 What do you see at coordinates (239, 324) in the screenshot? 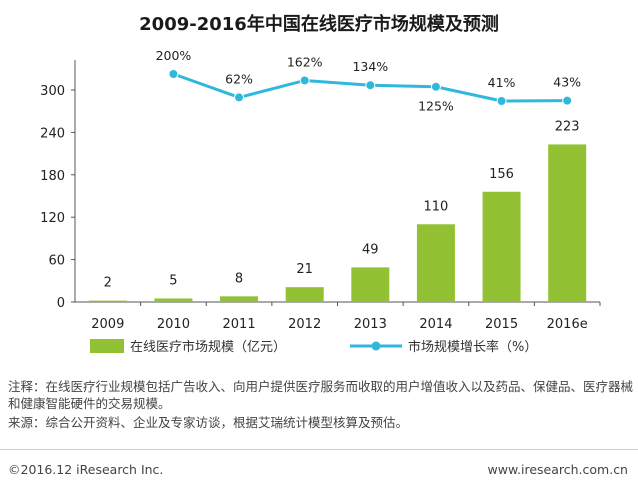
I see `x-tick-label: 2011` at bounding box center [239, 324].